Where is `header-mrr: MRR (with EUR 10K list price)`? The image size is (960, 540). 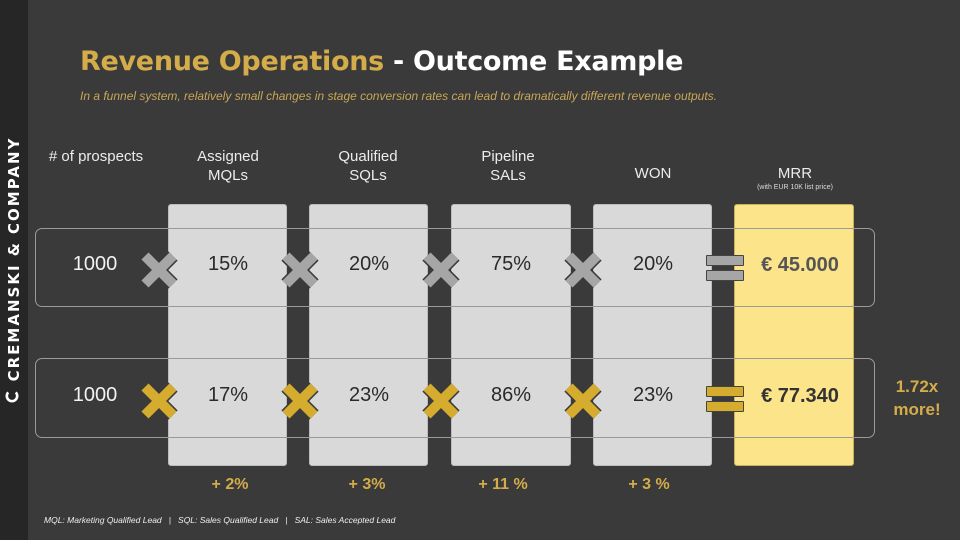
header-mrr: MRR (with EUR 10K list price) is located at coordinates (795, 178).